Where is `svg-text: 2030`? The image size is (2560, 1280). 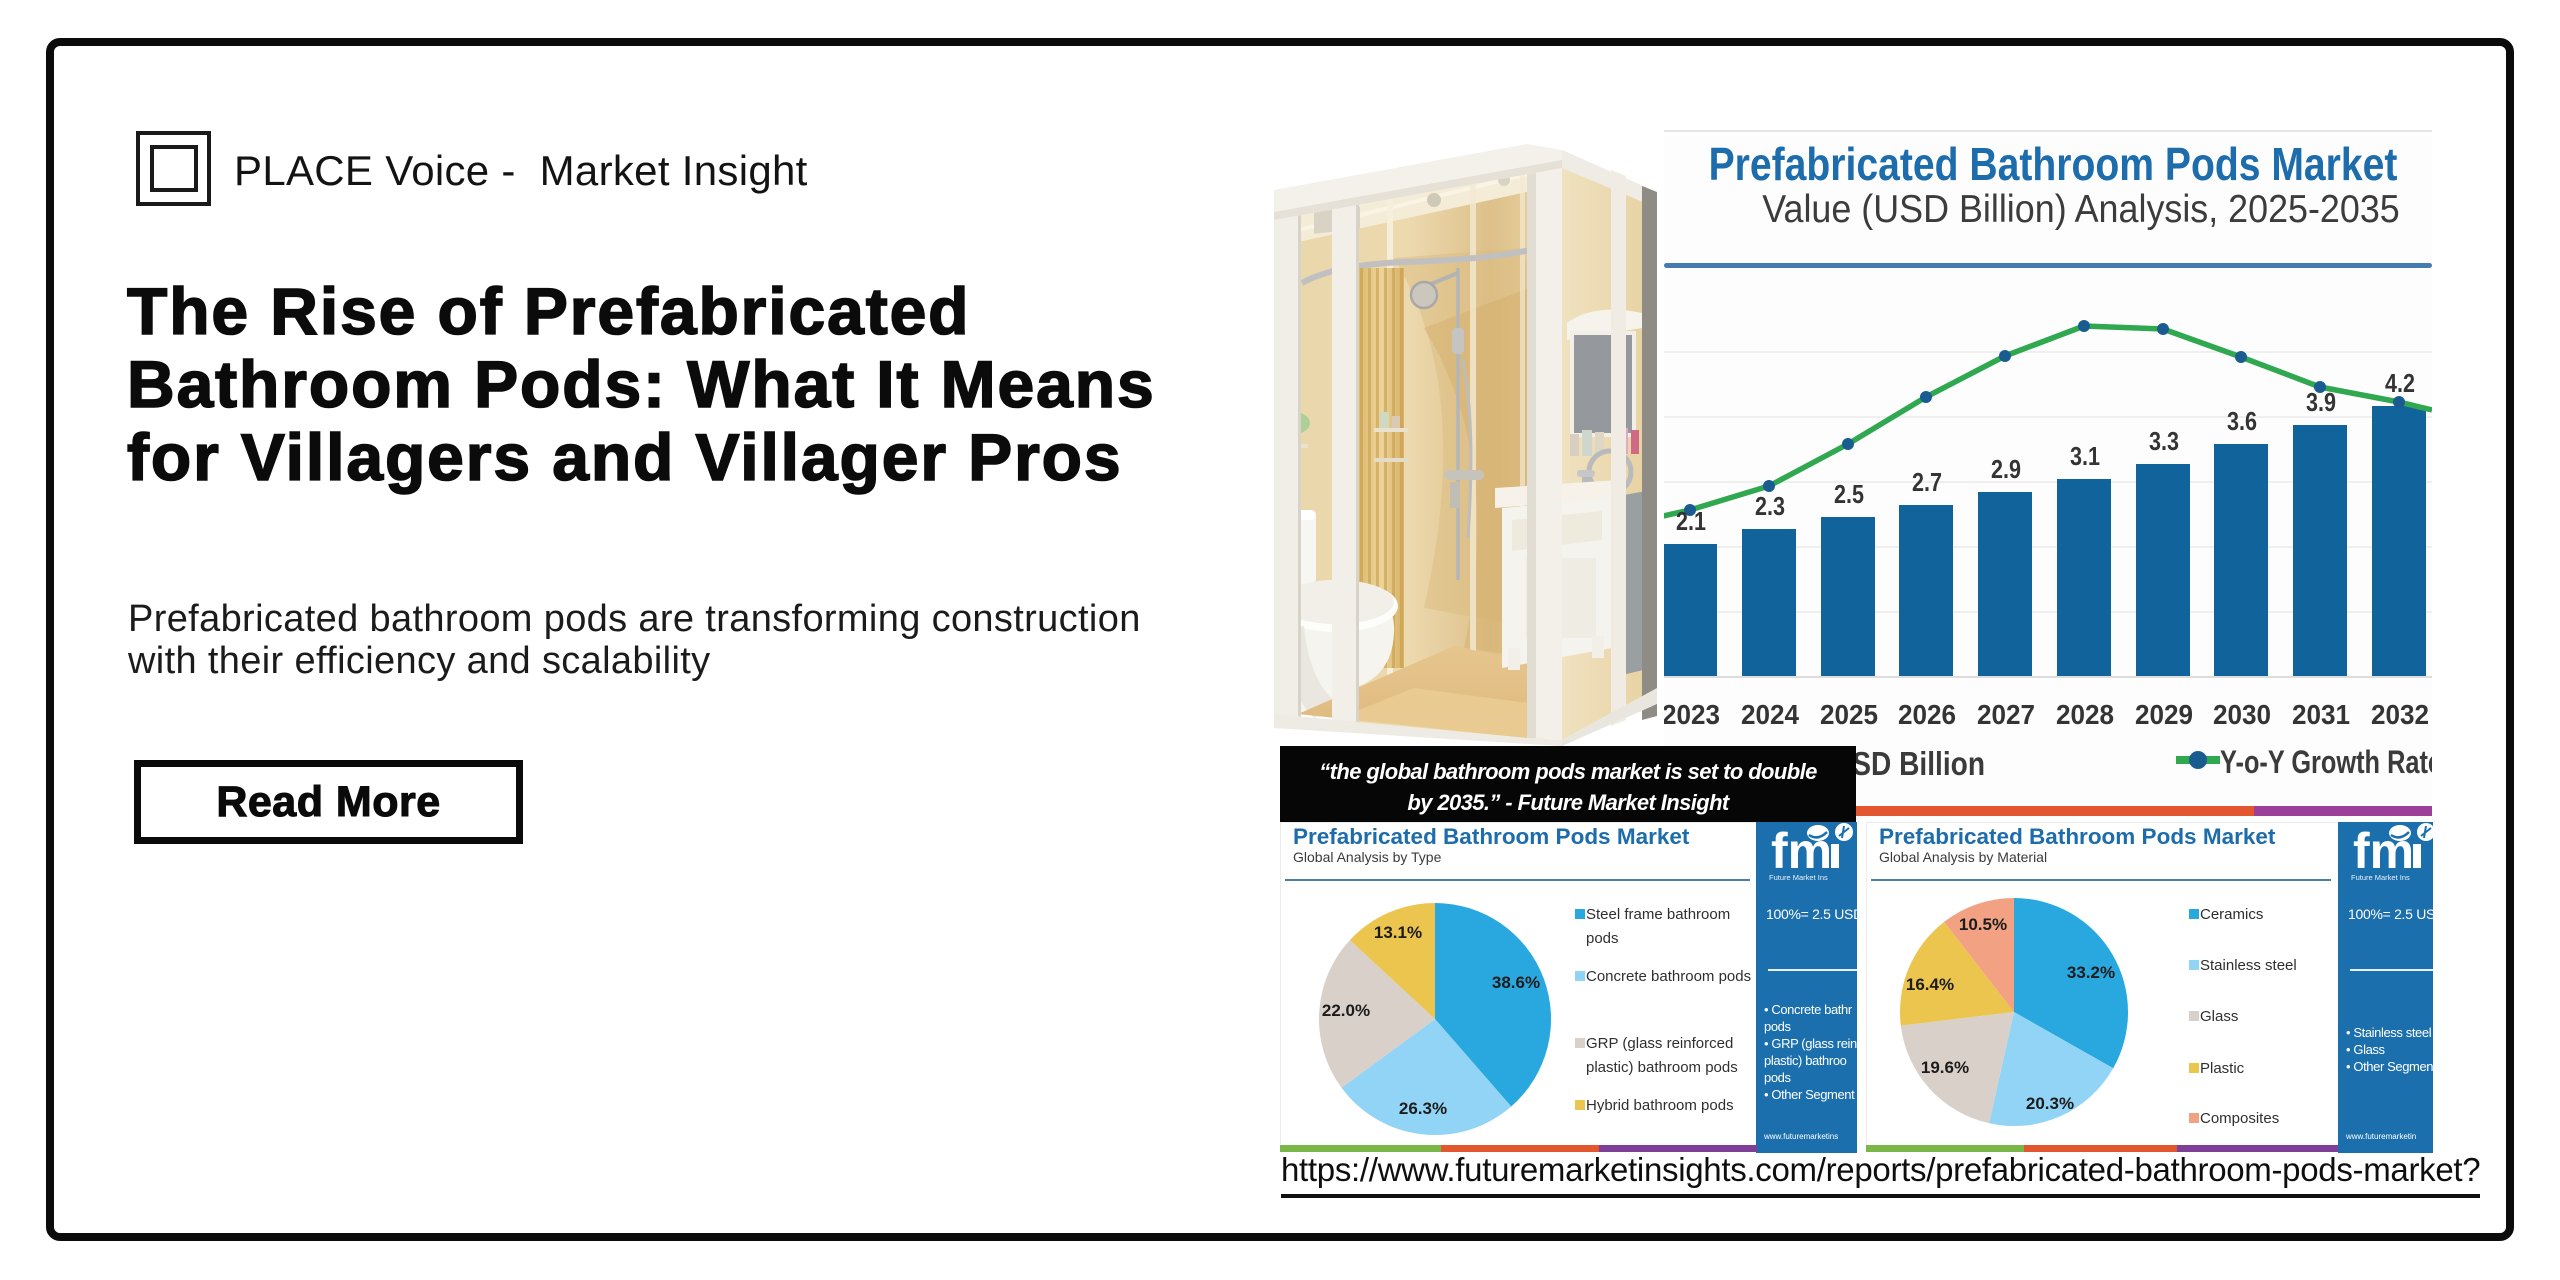
svg-text: 2030 is located at coordinates (2242, 714).